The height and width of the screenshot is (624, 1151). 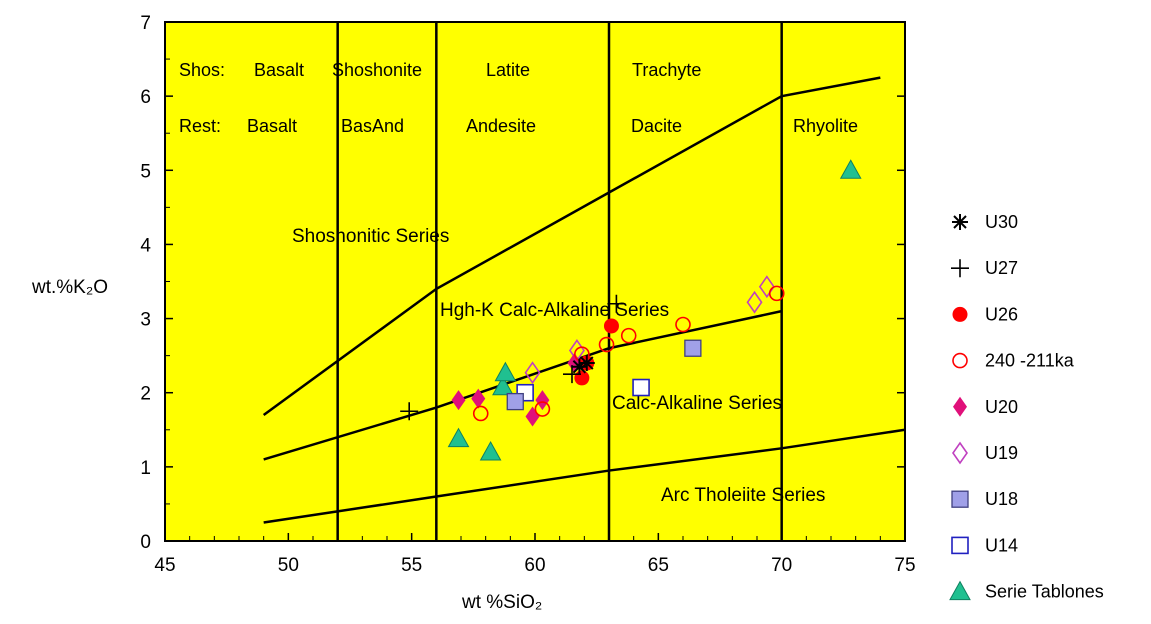 What do you see at coordinates (288, 565) in the screenshot?
I see `x-tick-label: 50` at bounding box center [288, 565].